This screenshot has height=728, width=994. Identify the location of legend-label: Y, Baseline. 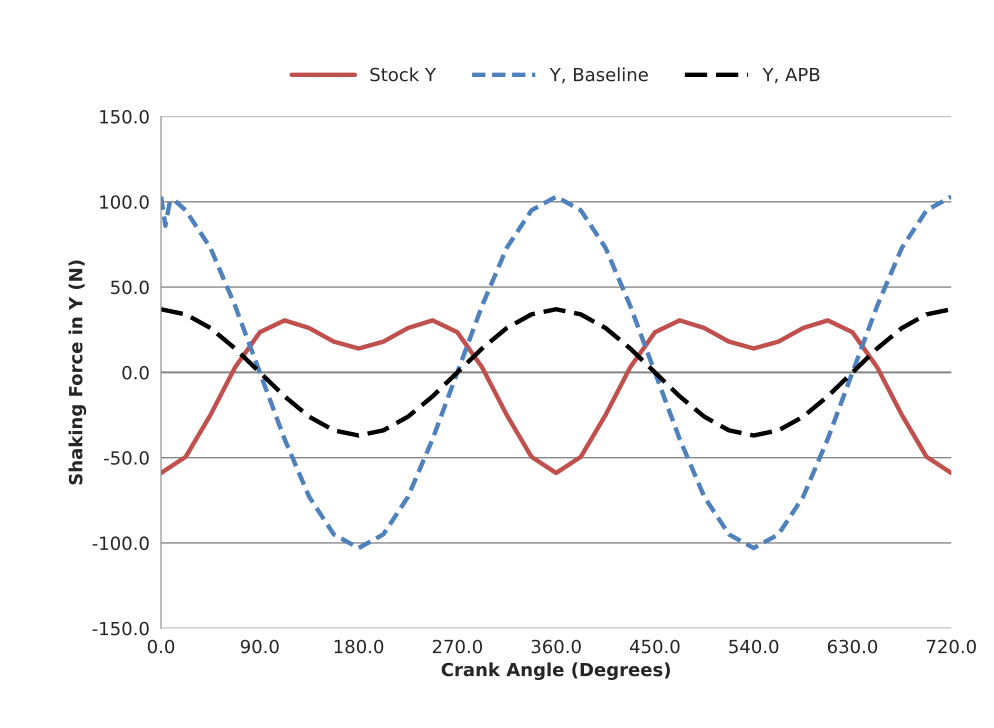
(599, 75).